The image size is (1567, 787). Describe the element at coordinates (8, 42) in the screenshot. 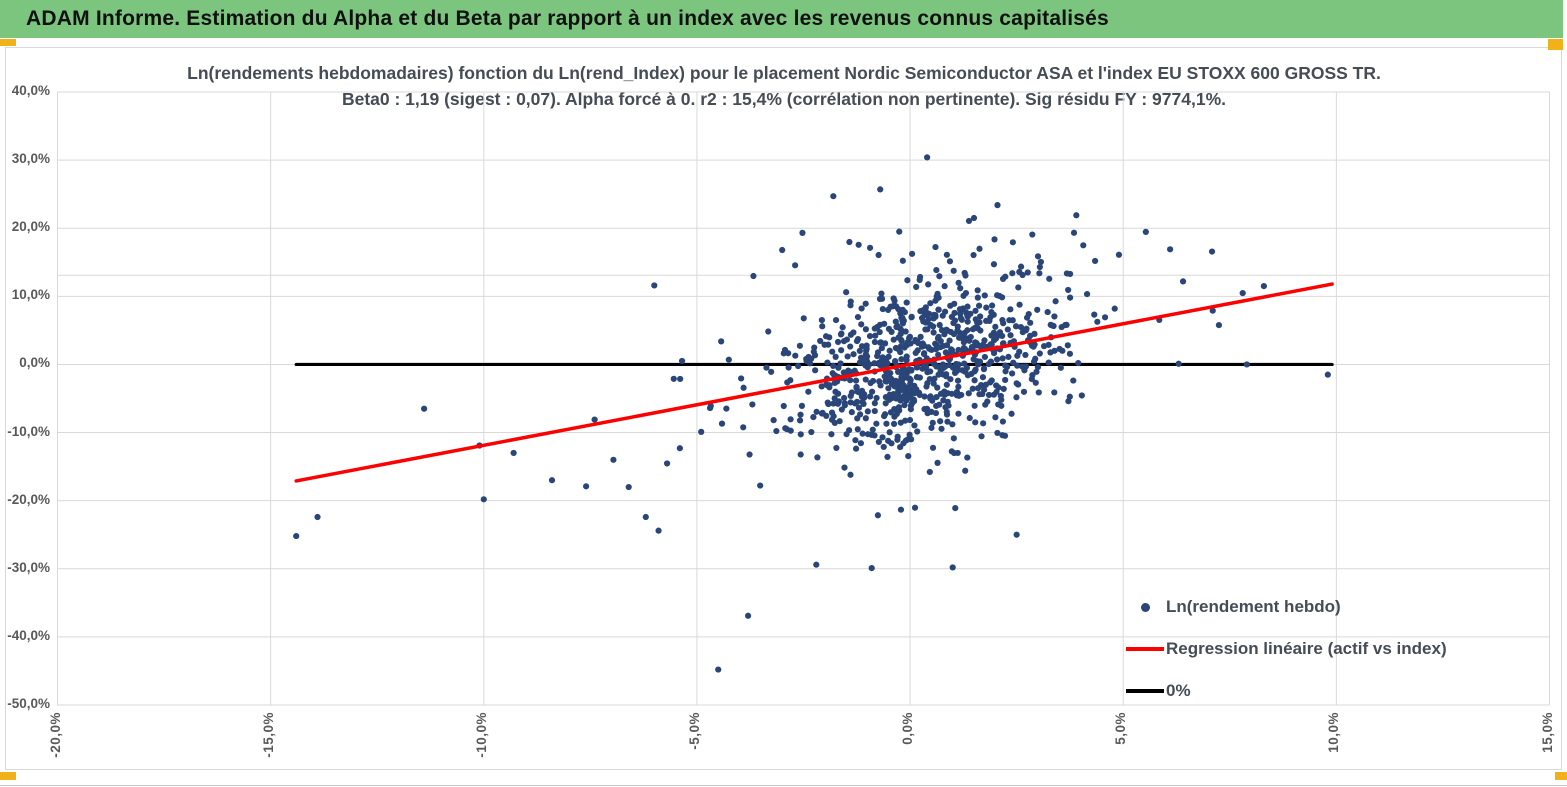

I see `handle-top-left` at that location.